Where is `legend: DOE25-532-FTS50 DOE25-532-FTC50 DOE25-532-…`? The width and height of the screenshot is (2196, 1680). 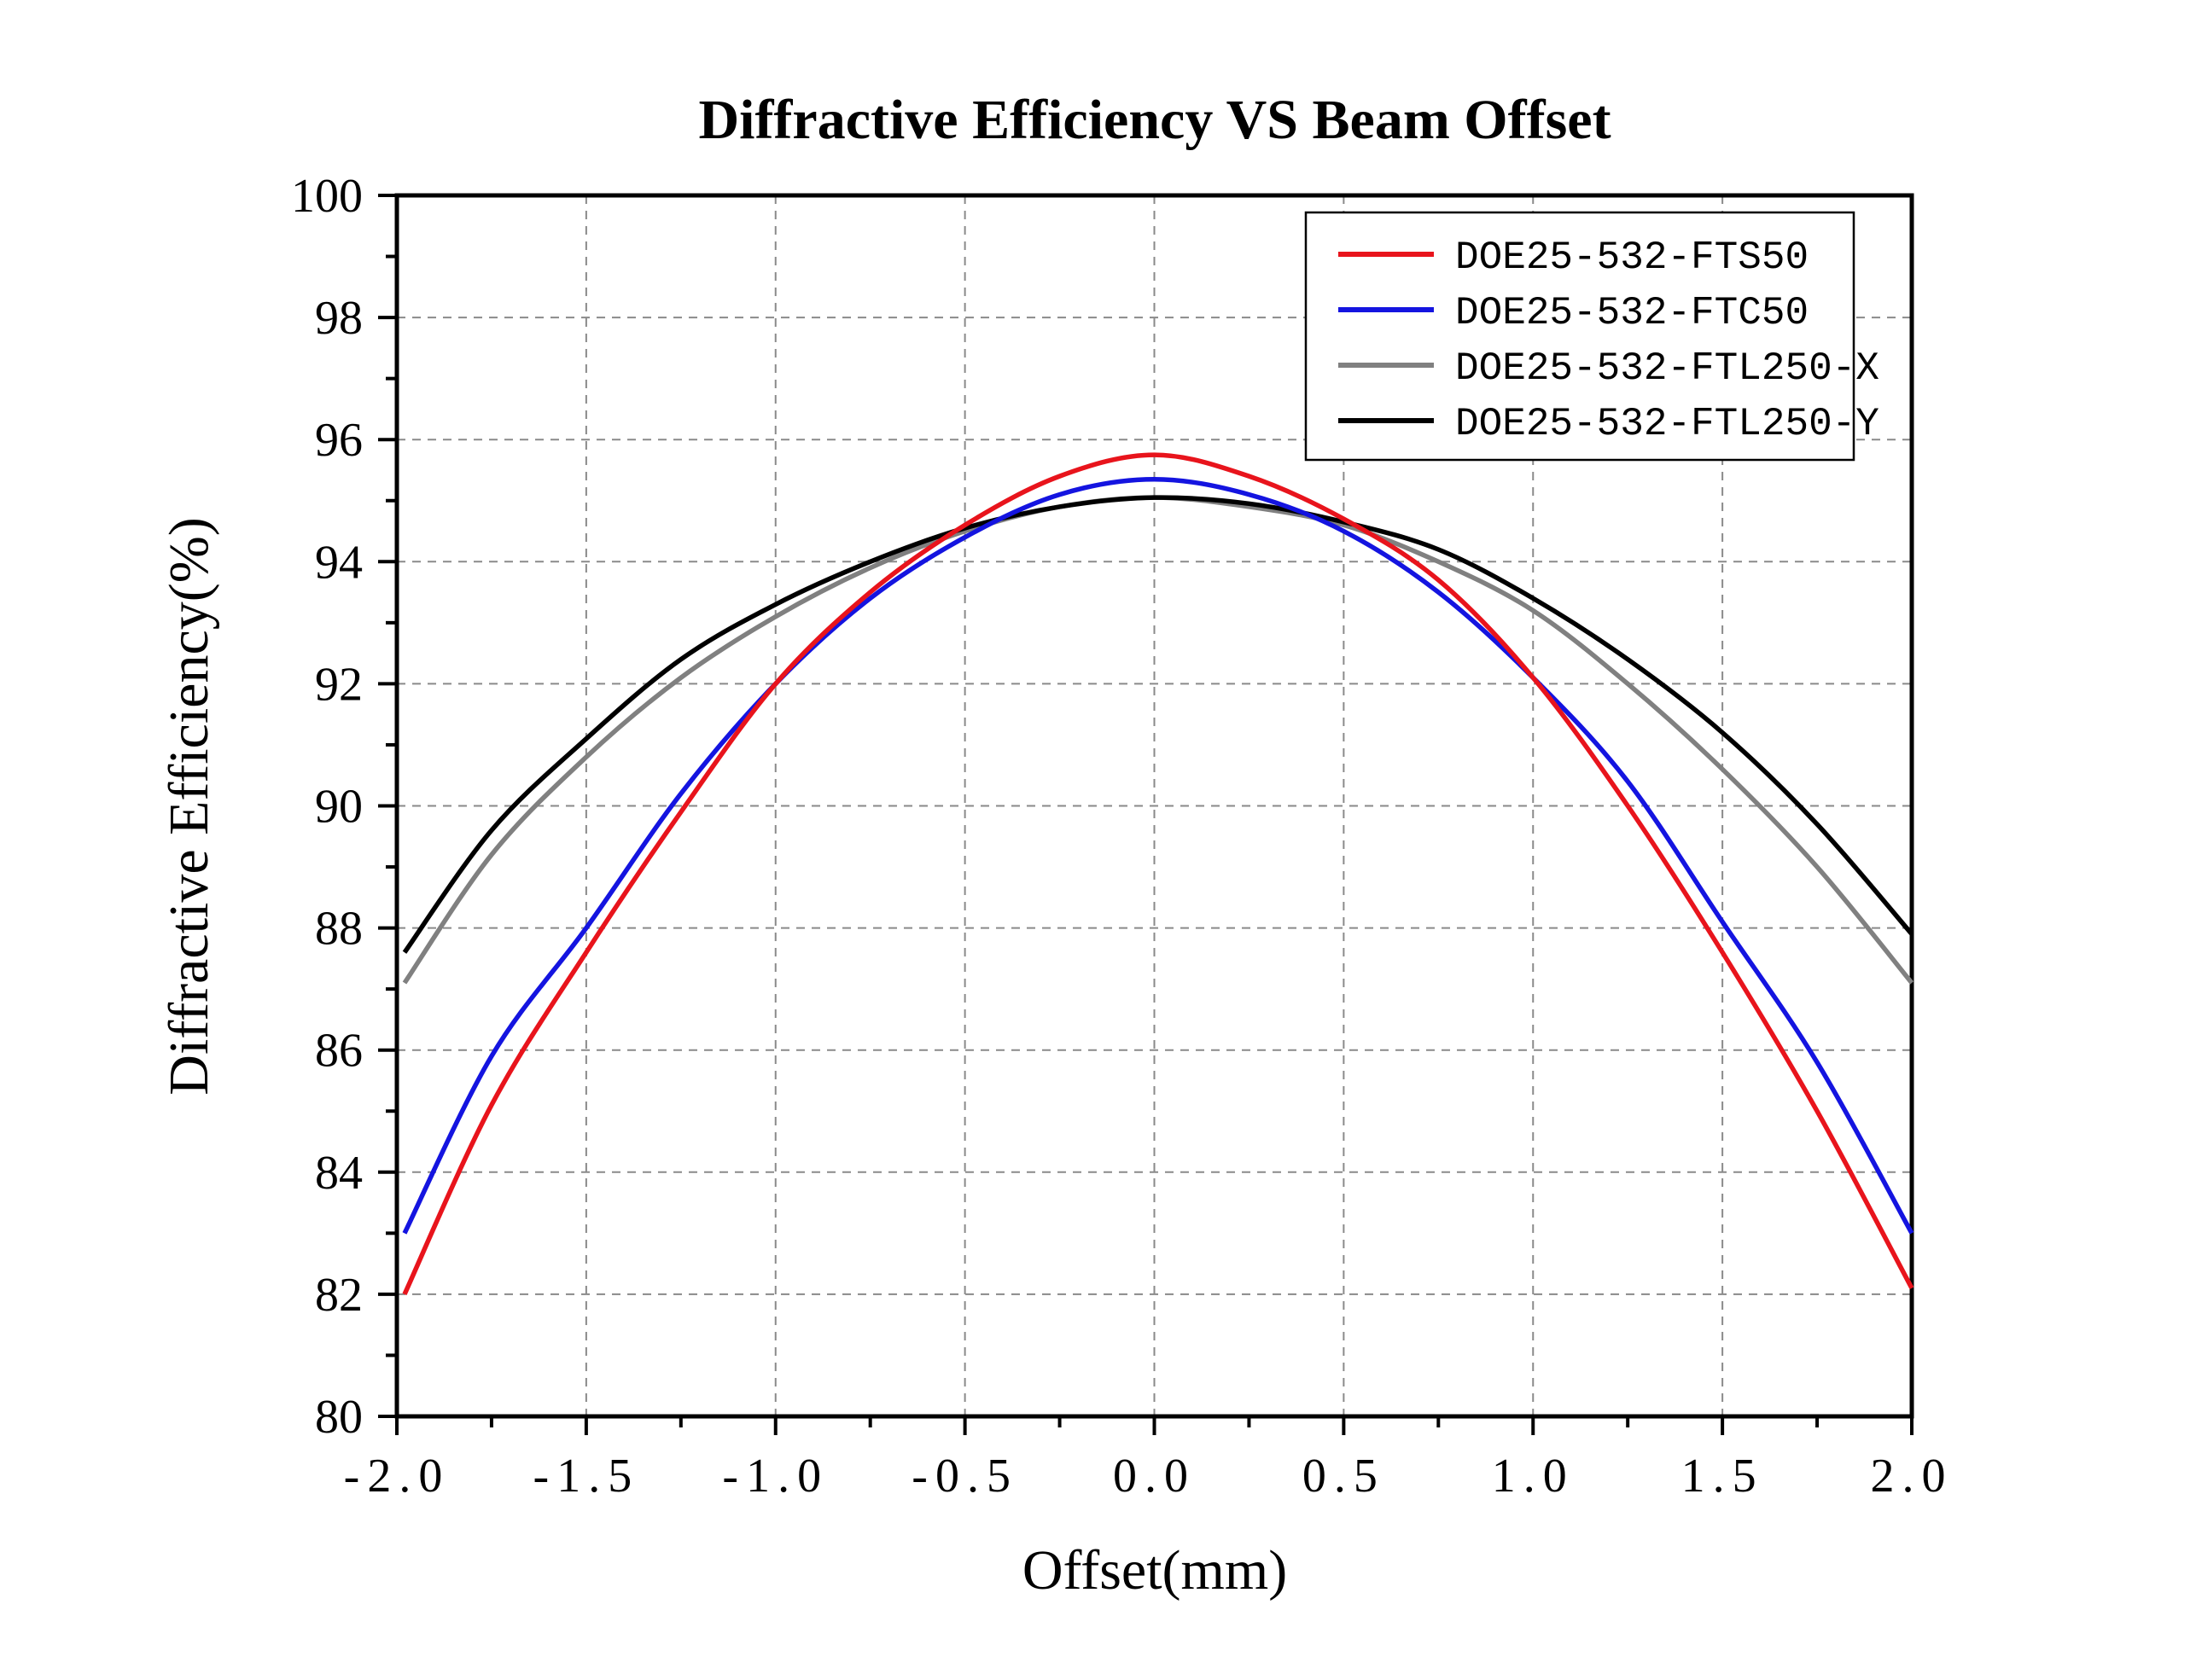 legend: DOE25-532-FTS50 DOE25-532-FTC50 DOE25-532-… is located at coordinates (1591, 336).